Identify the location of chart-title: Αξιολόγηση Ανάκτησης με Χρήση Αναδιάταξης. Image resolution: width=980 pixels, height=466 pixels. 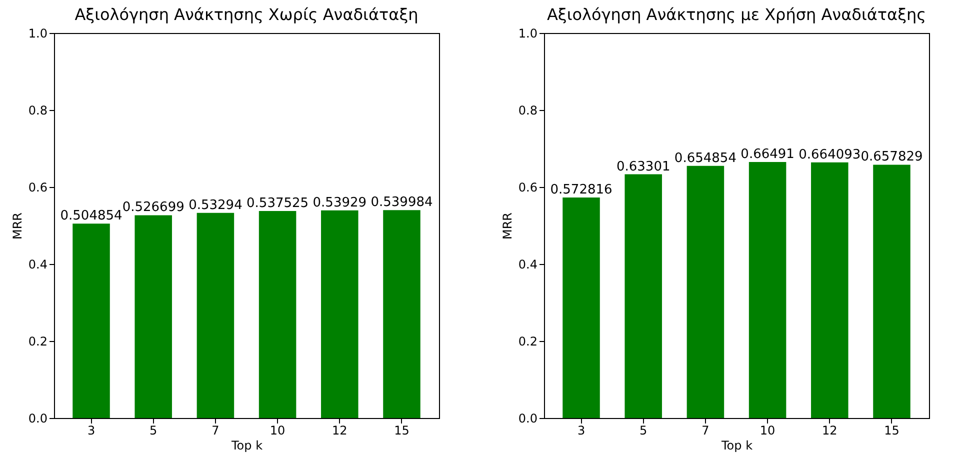
(736, 14).